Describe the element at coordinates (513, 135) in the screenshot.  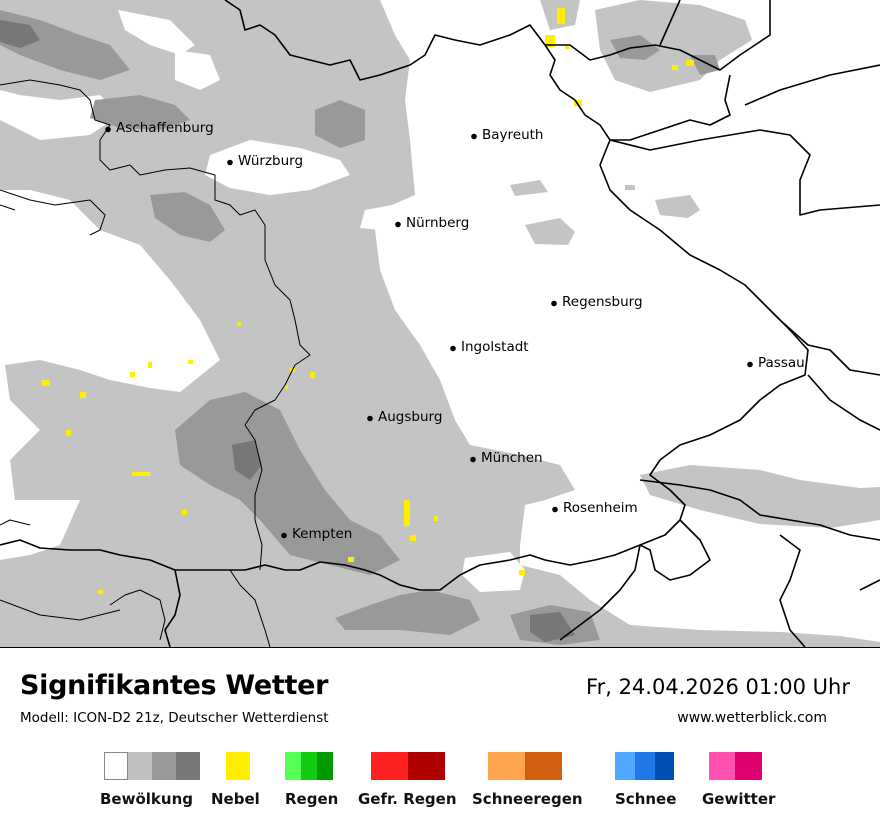
I see `city-label: Bayreuth` at that location.